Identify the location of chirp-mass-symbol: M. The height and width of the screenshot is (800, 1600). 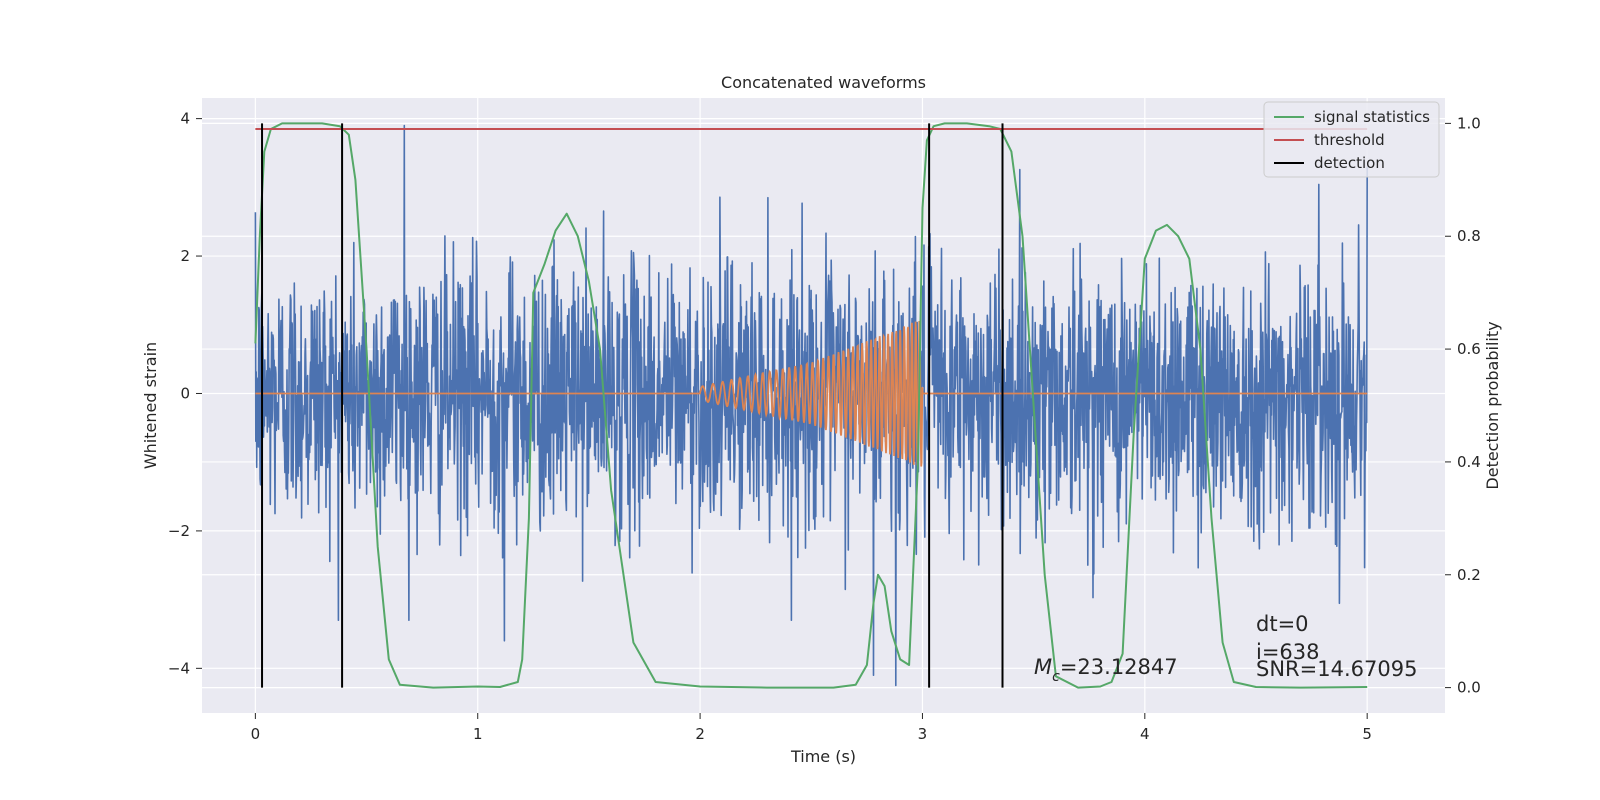
(1043, 667).